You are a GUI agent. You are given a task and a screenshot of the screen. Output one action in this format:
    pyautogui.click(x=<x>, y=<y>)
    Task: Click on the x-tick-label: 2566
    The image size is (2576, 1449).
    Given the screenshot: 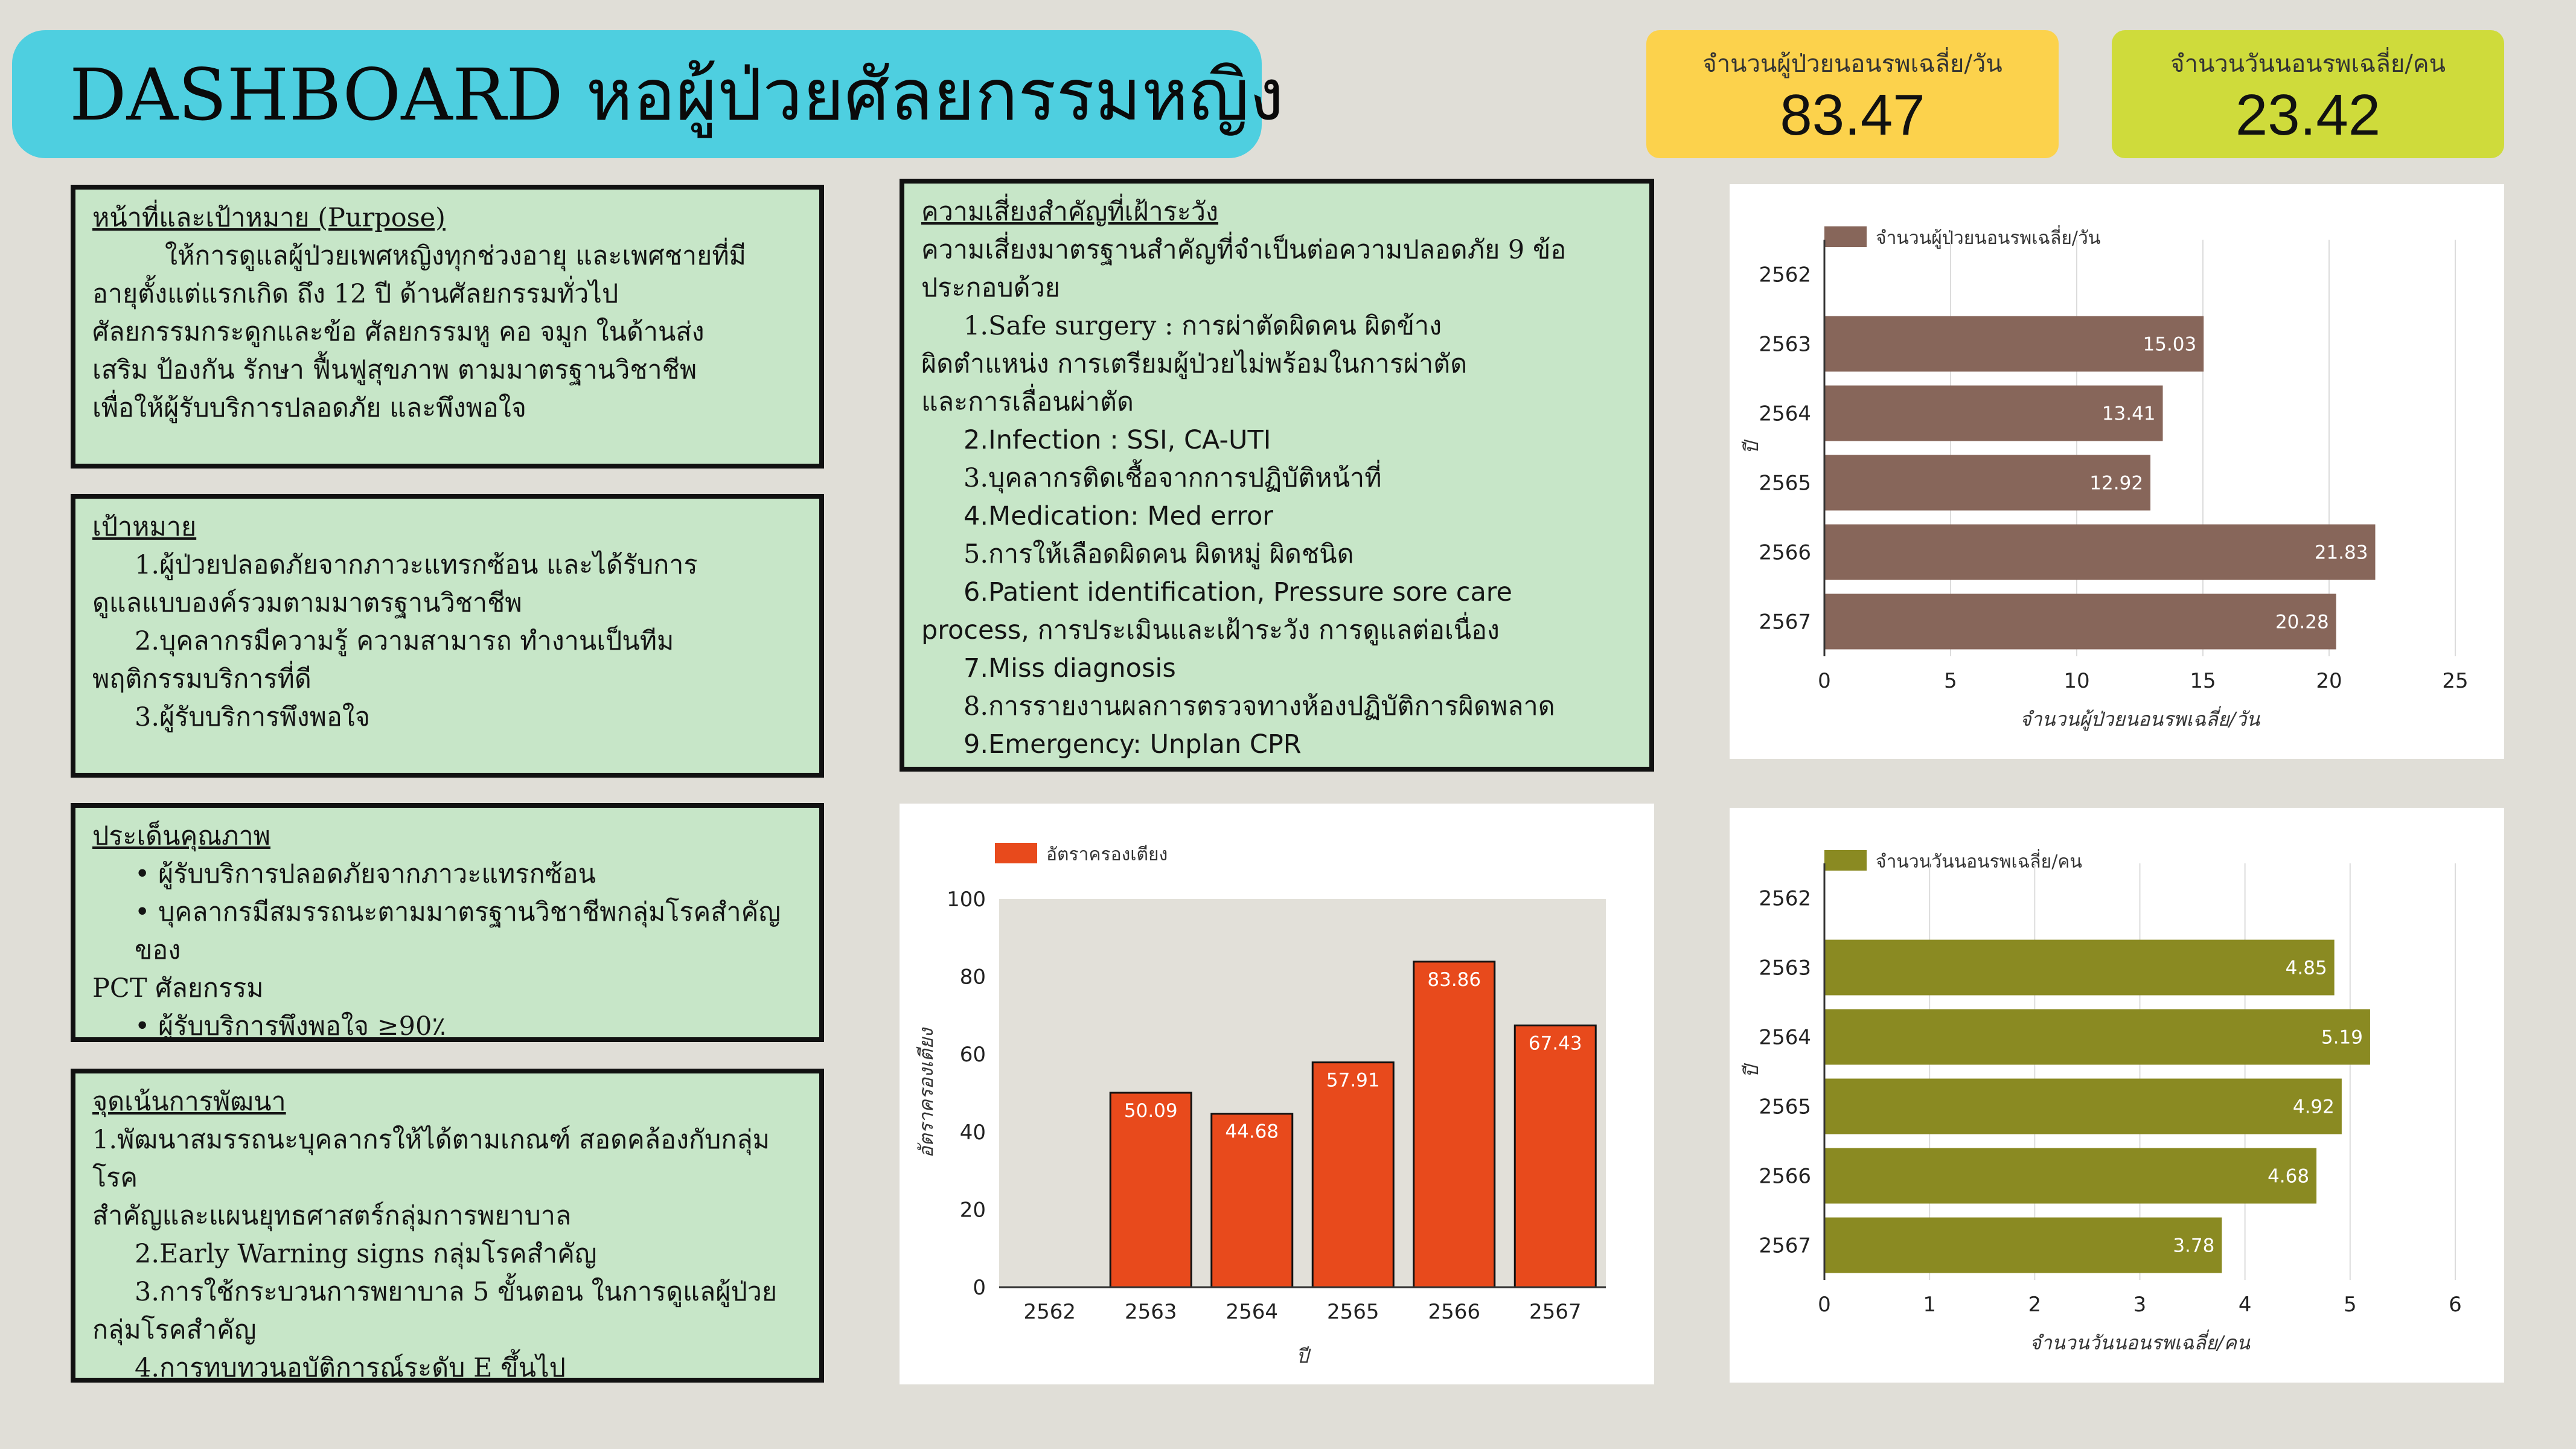 What is the action you would take?
    pyautogui.click(x=1454, y=1312)
    